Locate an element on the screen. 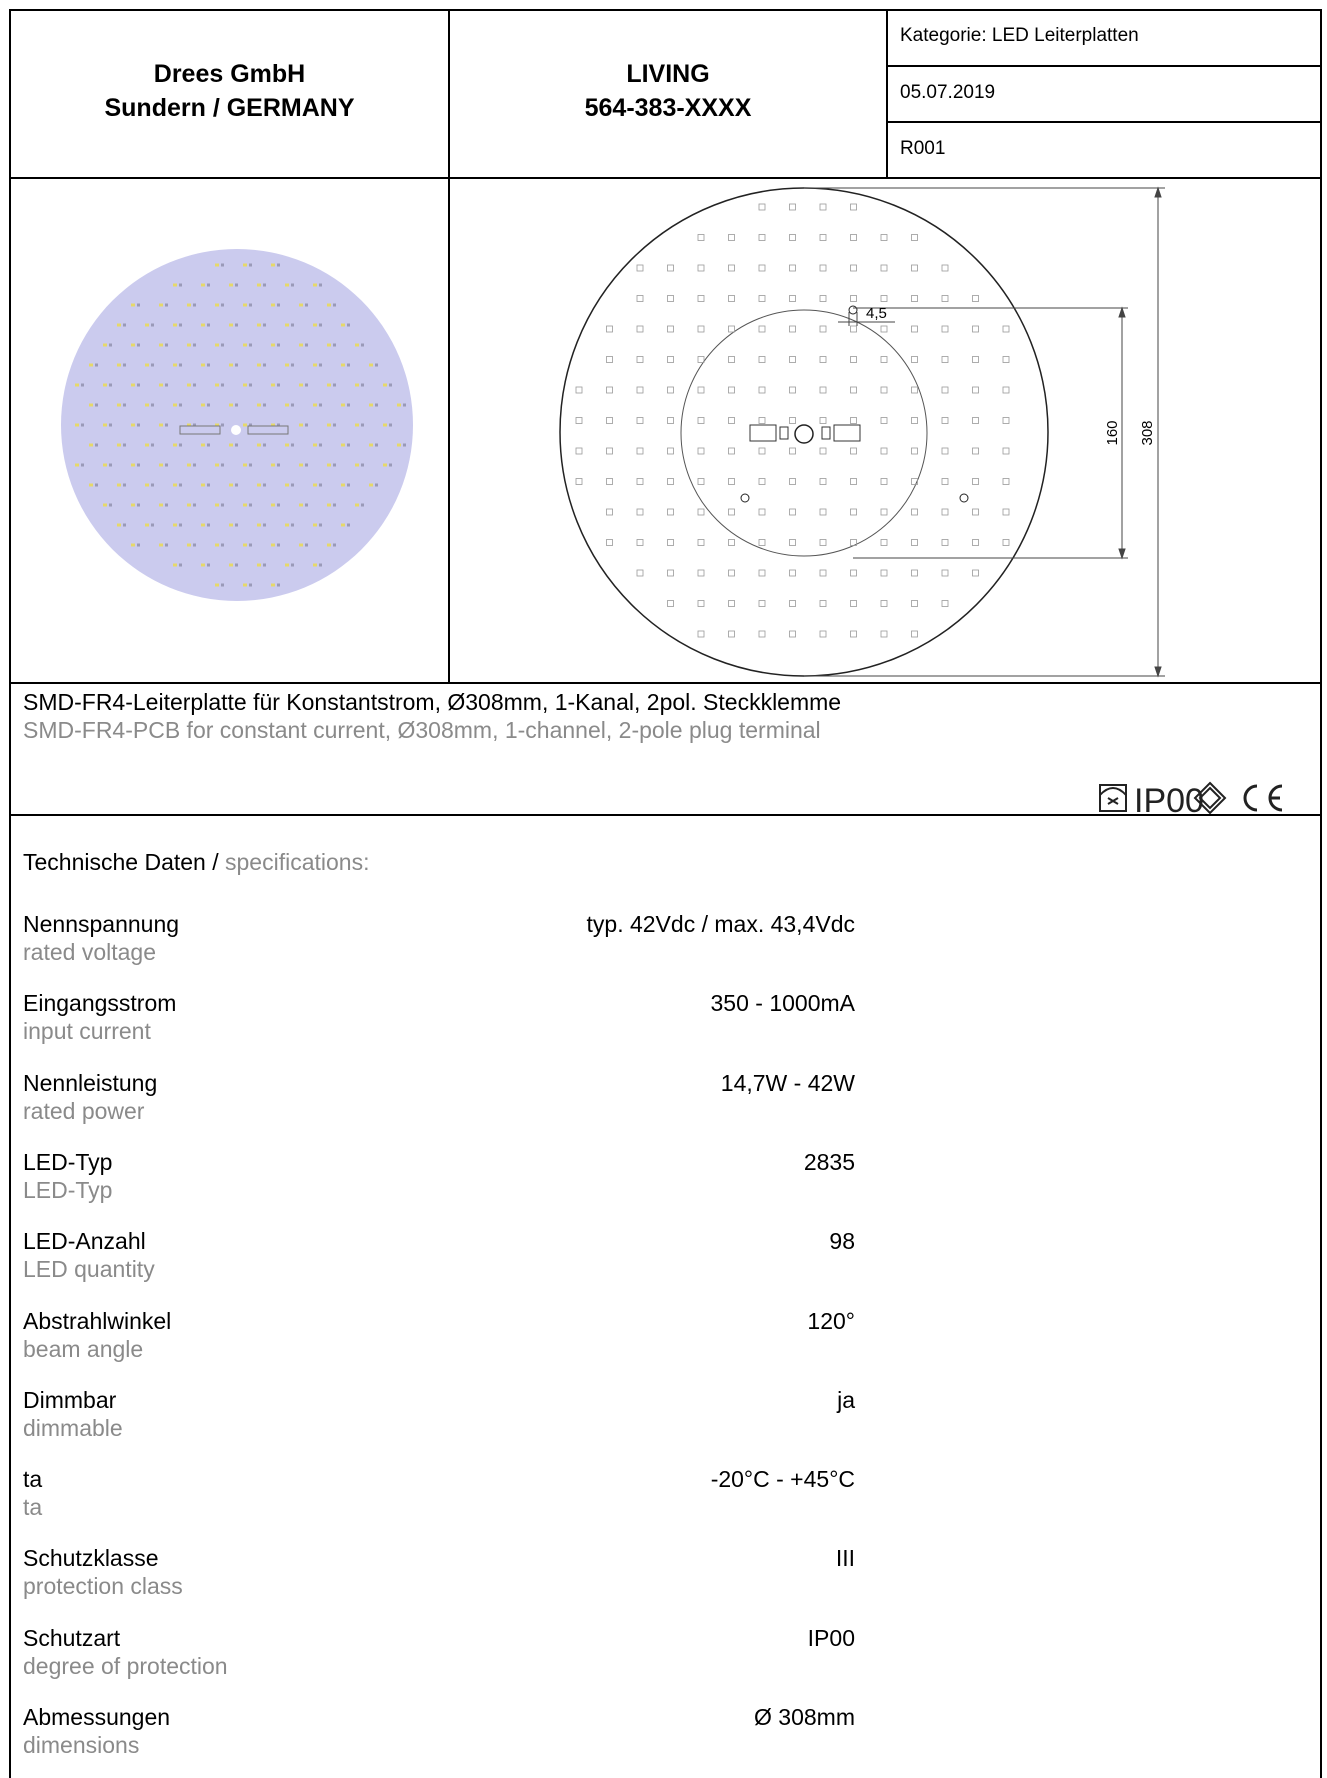  spec-label-de: Abmessungen is located at coordinates (97, 1717).